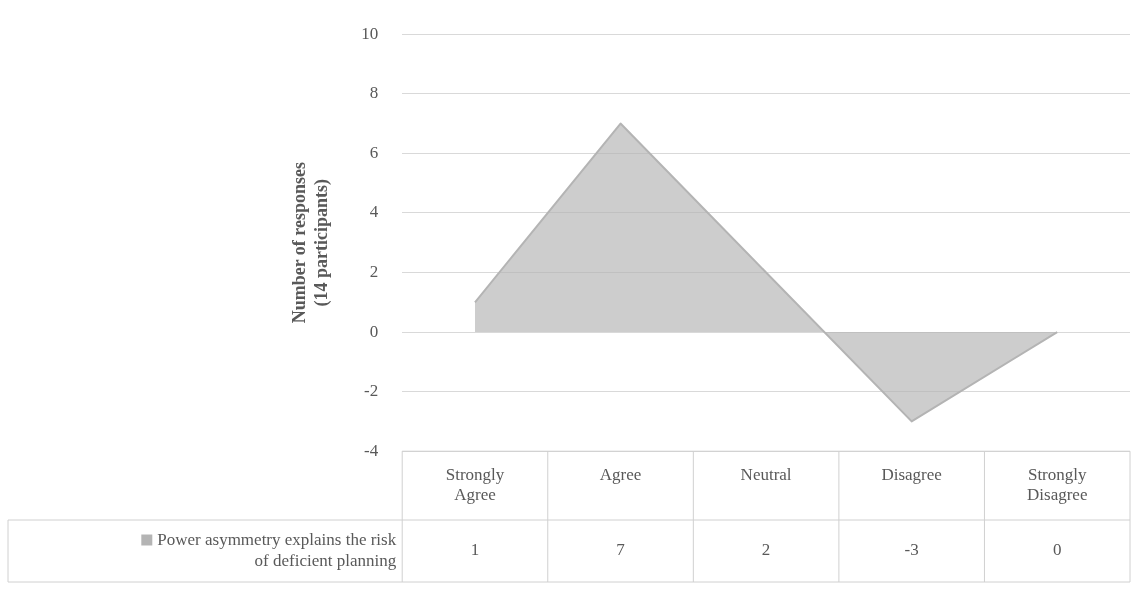 The height and width of the screenshot is (596, 1131). What do you see at coordinates (911, 474) in the screenshot?
I see `x-tick-label: Disagree` at bounding box center [911, 474].